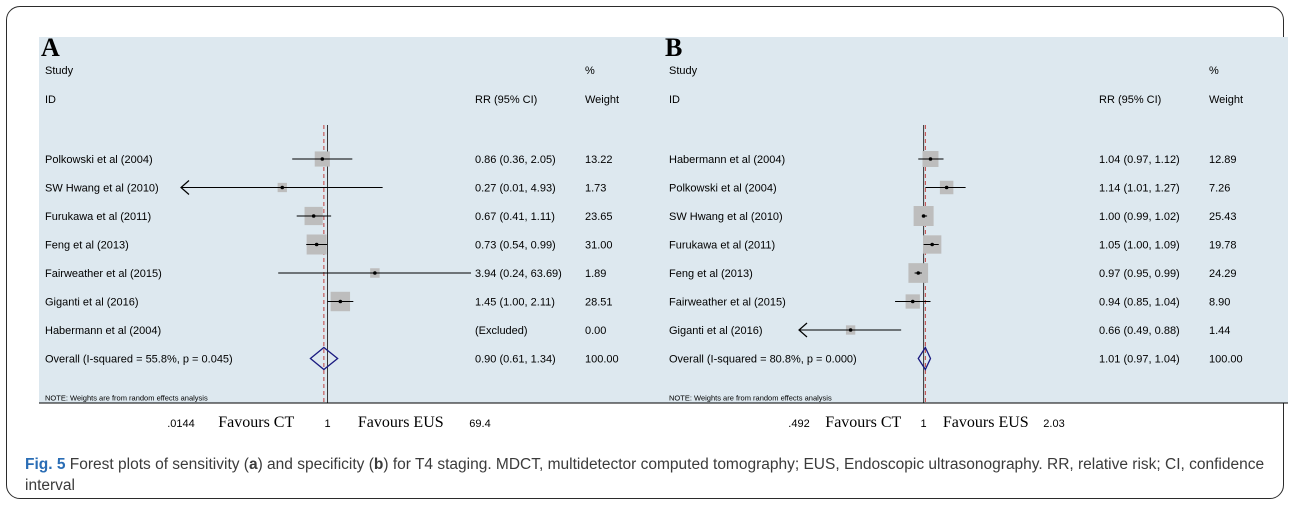 The image size is (1292, 507). What do you see at coordinates (515, 217) in the screenshot?
I see `rr-ci-label: 0.67 (0.41, 1.11)` at bounding box center [515, 217].